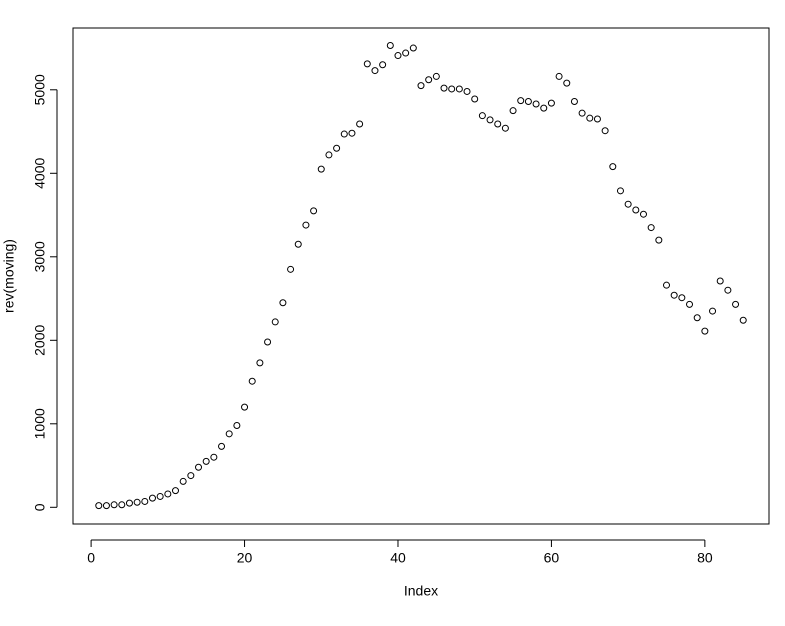 The height and width of the screenshot is (626, 785). What do you see at coordinates (40, 507) in the screenshot?
I see `y-tick-label: 0` at bounding box center [40, 507].